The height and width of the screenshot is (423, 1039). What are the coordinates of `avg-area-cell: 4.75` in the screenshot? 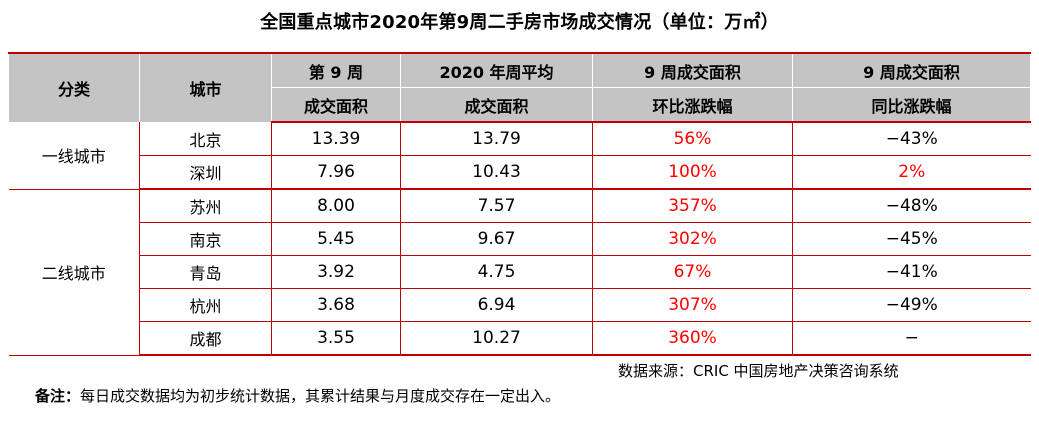 It's located at (496, 272).